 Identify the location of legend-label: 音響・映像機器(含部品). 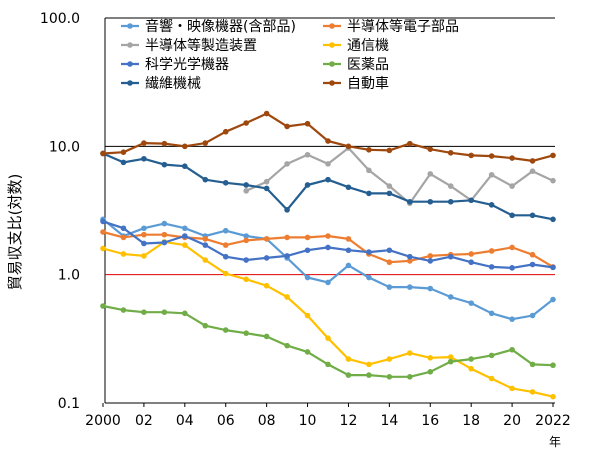
(220, 26).